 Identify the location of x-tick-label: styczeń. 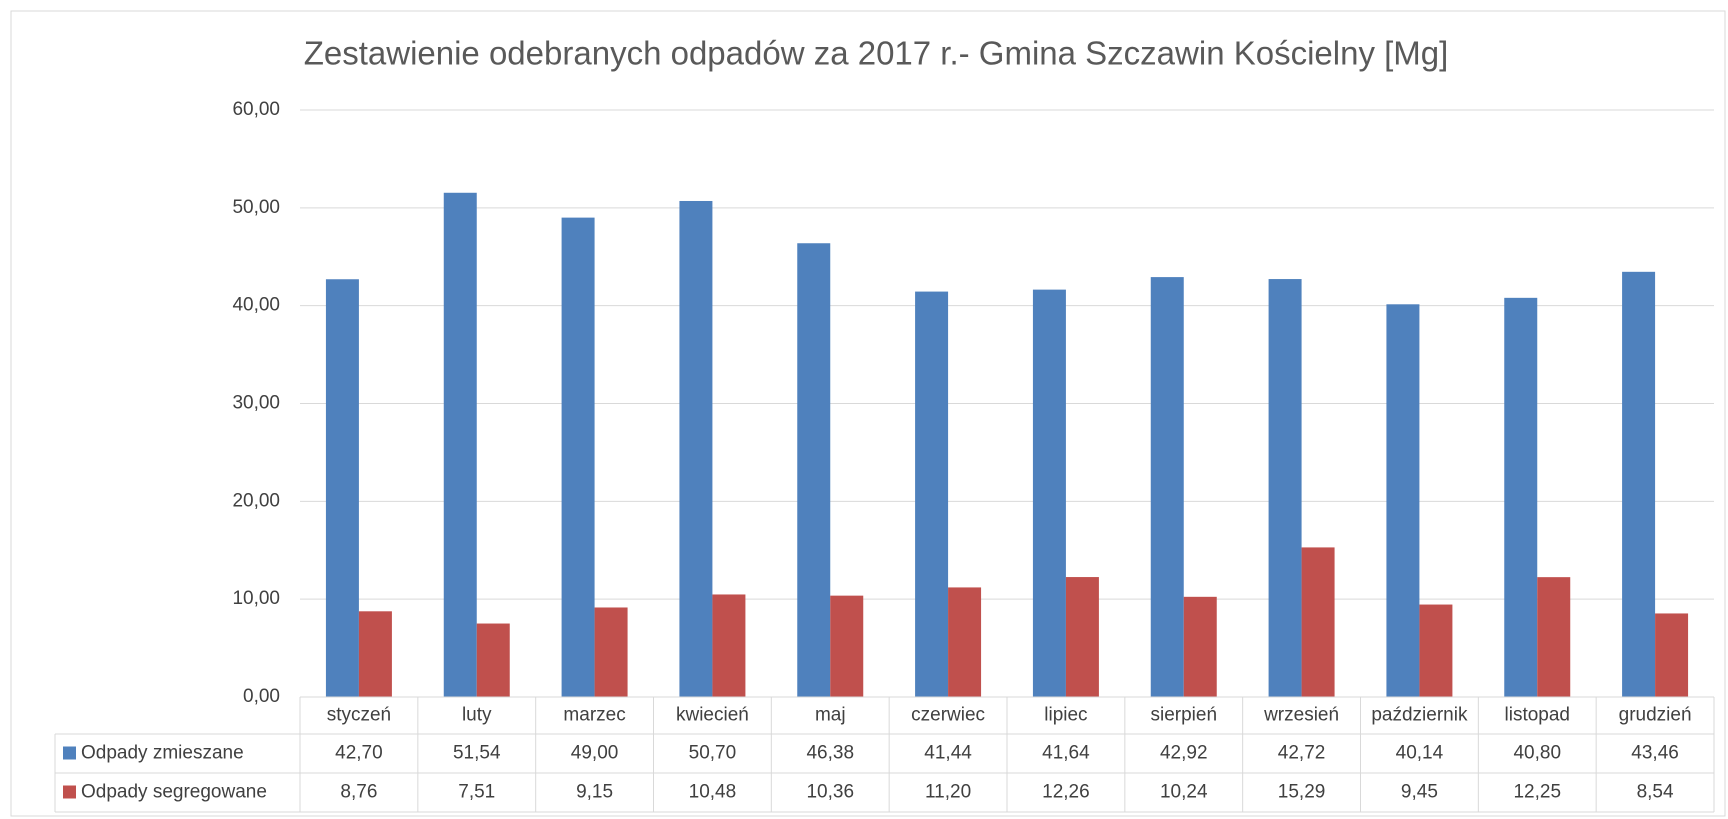
(359, 715).